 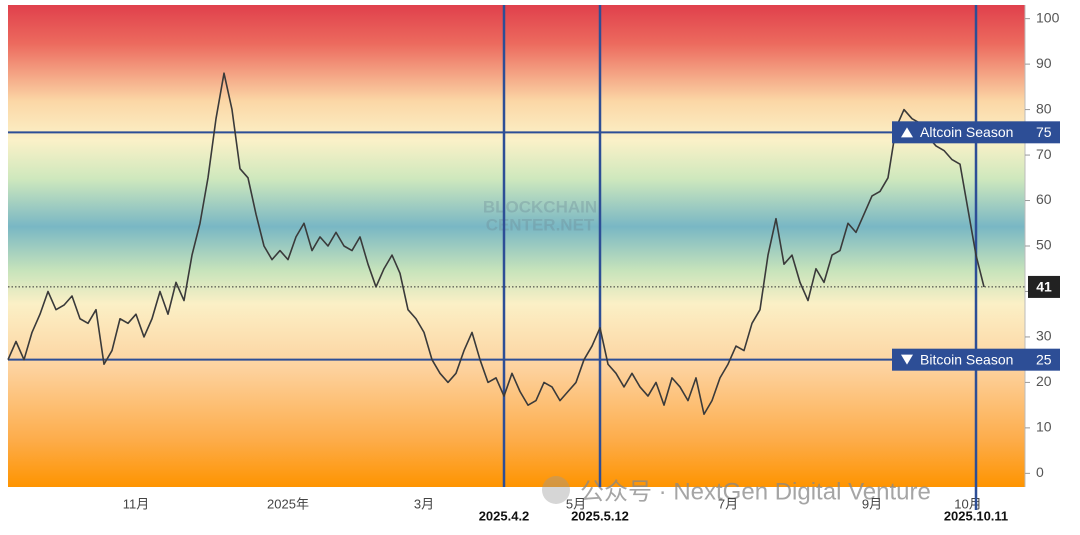 I want to click on badge-label: Altcoin Season, so click(x=966, y=132).